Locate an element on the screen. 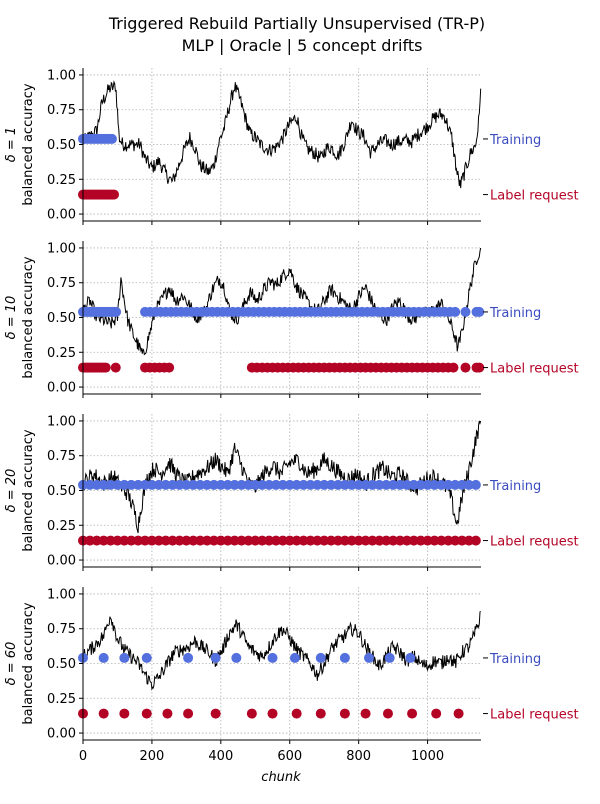 This screenshot has height=804, width=600. y-tick-label: 0.50 is located at coordinates (61, 491).